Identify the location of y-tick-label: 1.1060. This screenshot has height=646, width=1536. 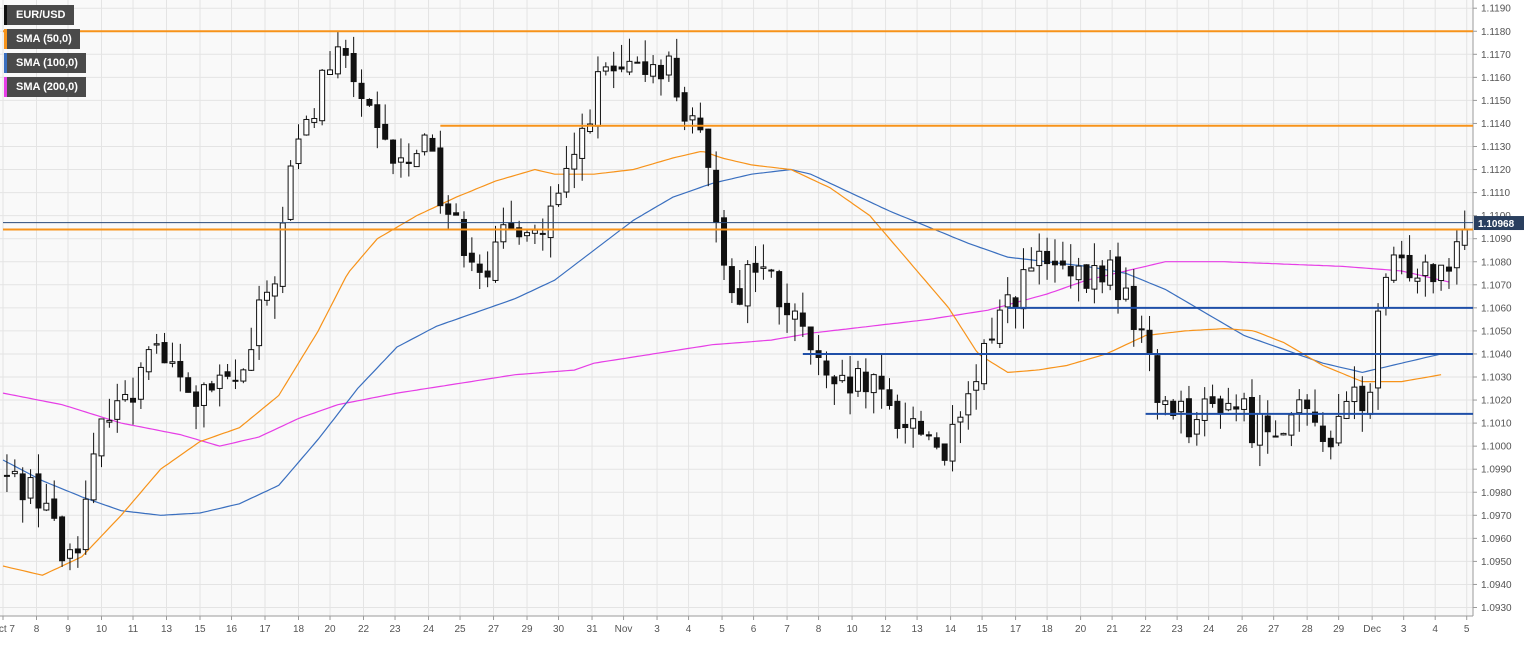
(1496, 308).